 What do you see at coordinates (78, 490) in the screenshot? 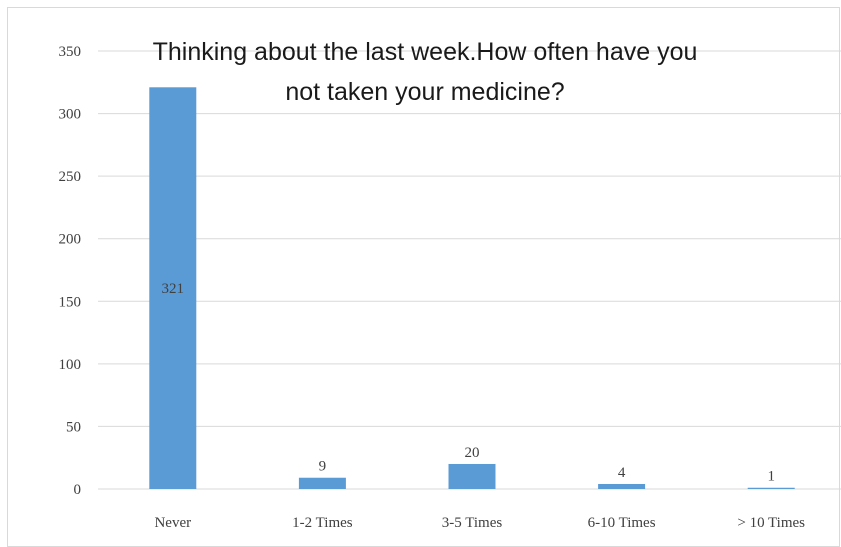
I see `y-tick-label-0: 0` at bounding box center [78, 490].